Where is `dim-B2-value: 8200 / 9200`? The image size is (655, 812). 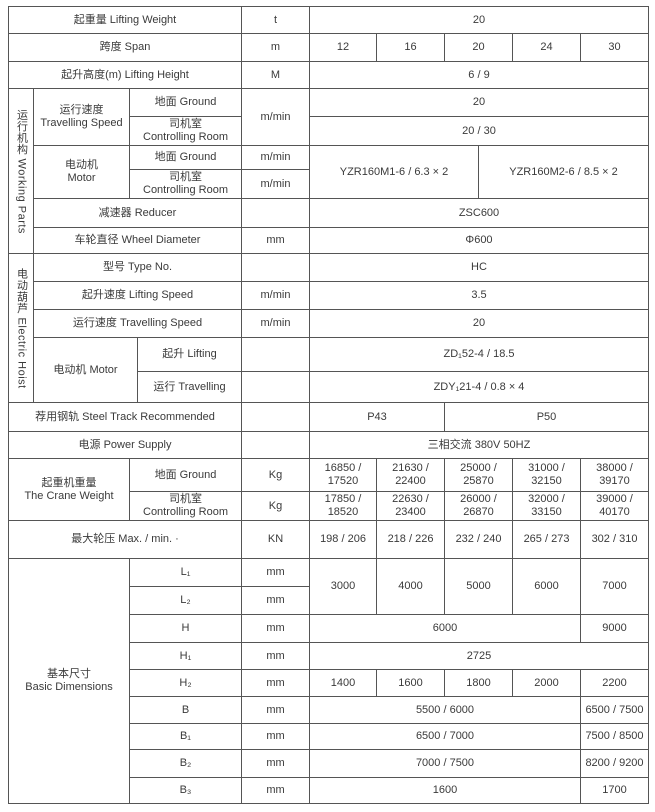 dim-B2-value: 8200 / 9200 is located at coordinates (615, 764).